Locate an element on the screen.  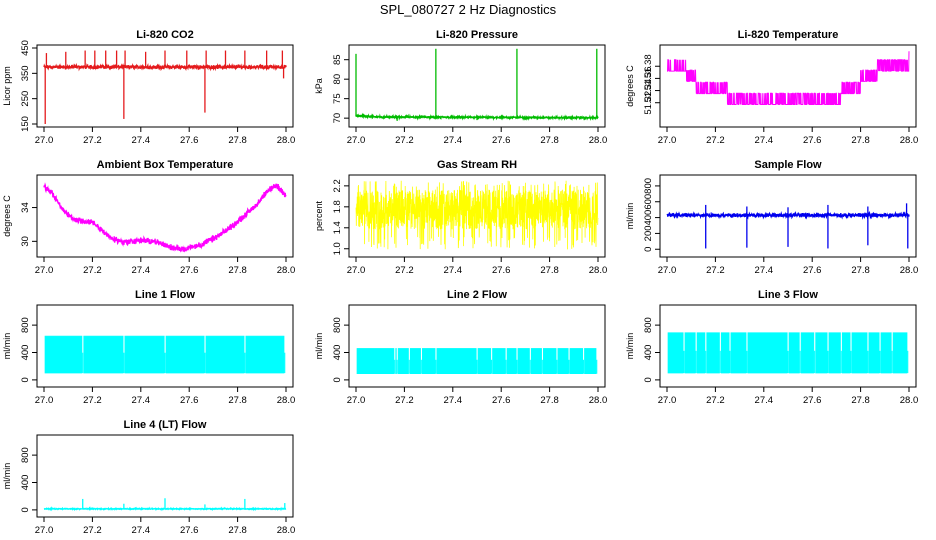
chart-10-series is located at coordinates (165, 505).